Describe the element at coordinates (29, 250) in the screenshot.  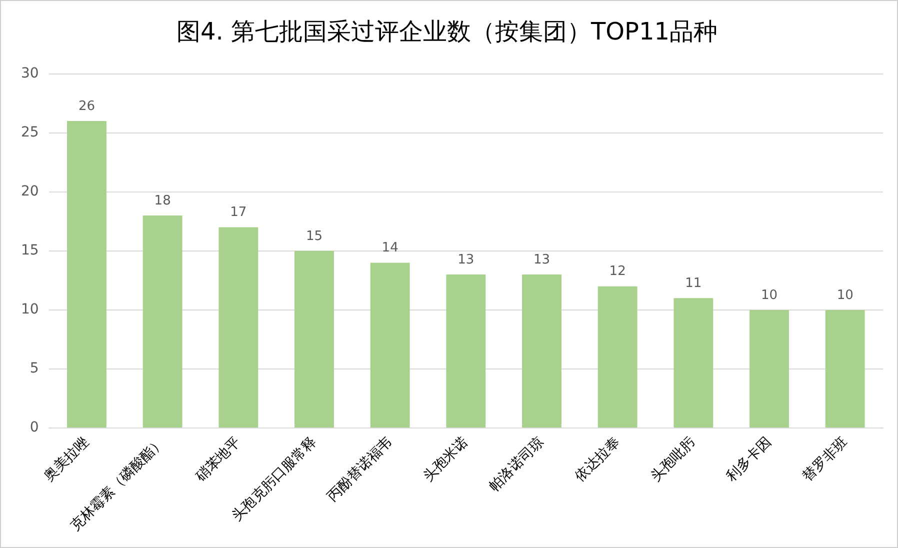
I see `y-tick-label: 15` at that location.